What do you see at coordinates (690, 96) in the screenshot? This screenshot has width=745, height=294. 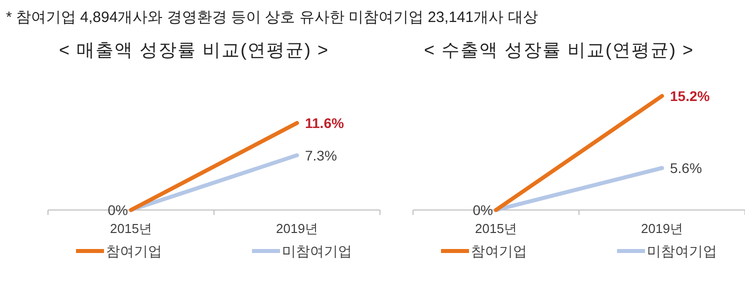 I see `data-label: 15.2%` at bounding box center [690, 96].